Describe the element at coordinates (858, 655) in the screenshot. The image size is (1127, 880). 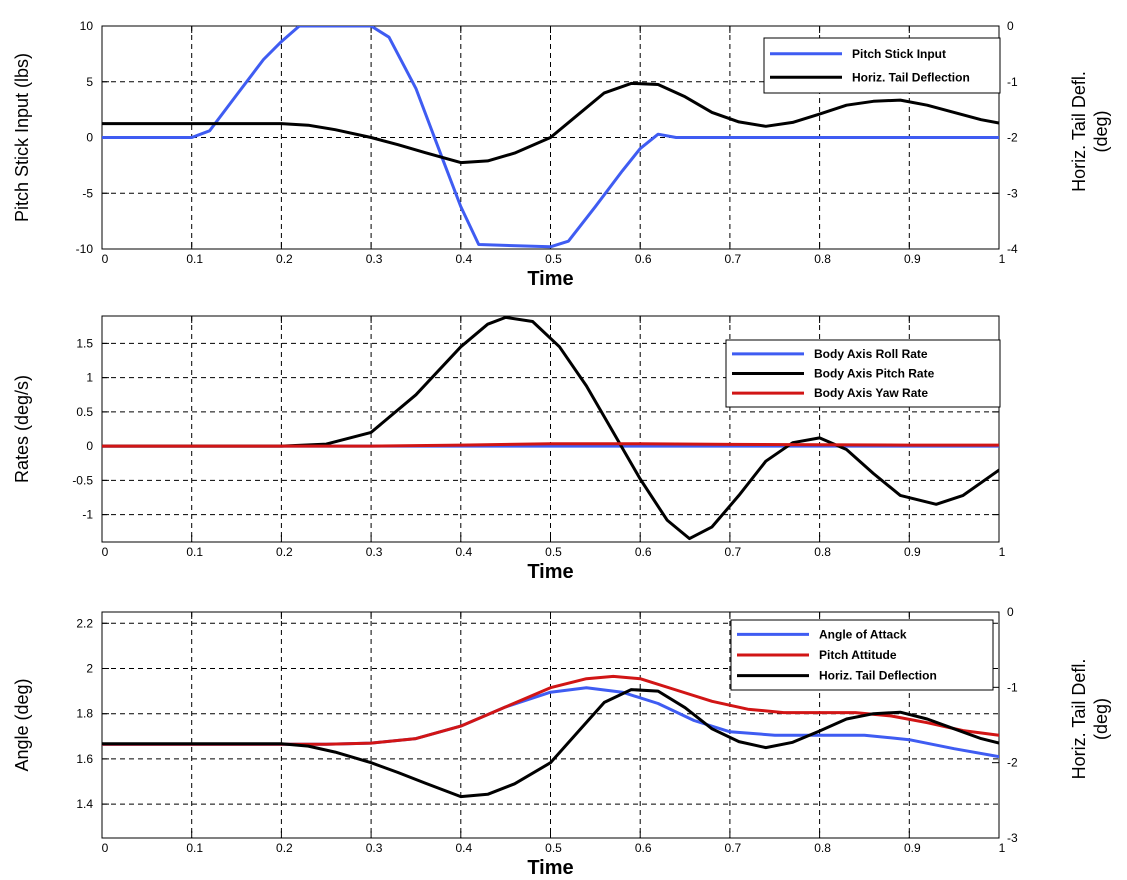
I see `legend-entry: Pitch Attitude` at that location.